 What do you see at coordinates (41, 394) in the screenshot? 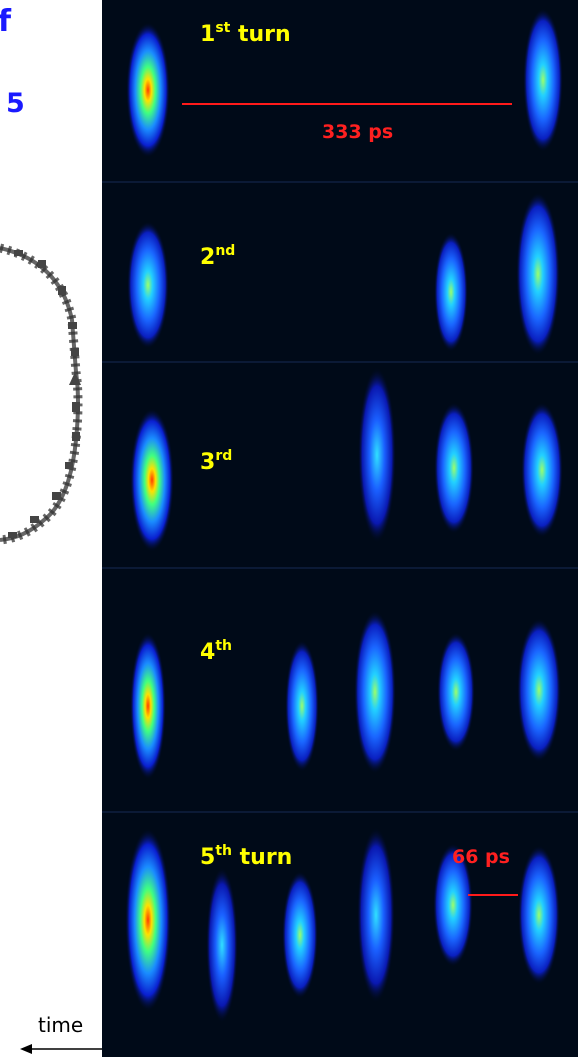
I see `storage-ring-diagram` at bounding box center [41, 394].